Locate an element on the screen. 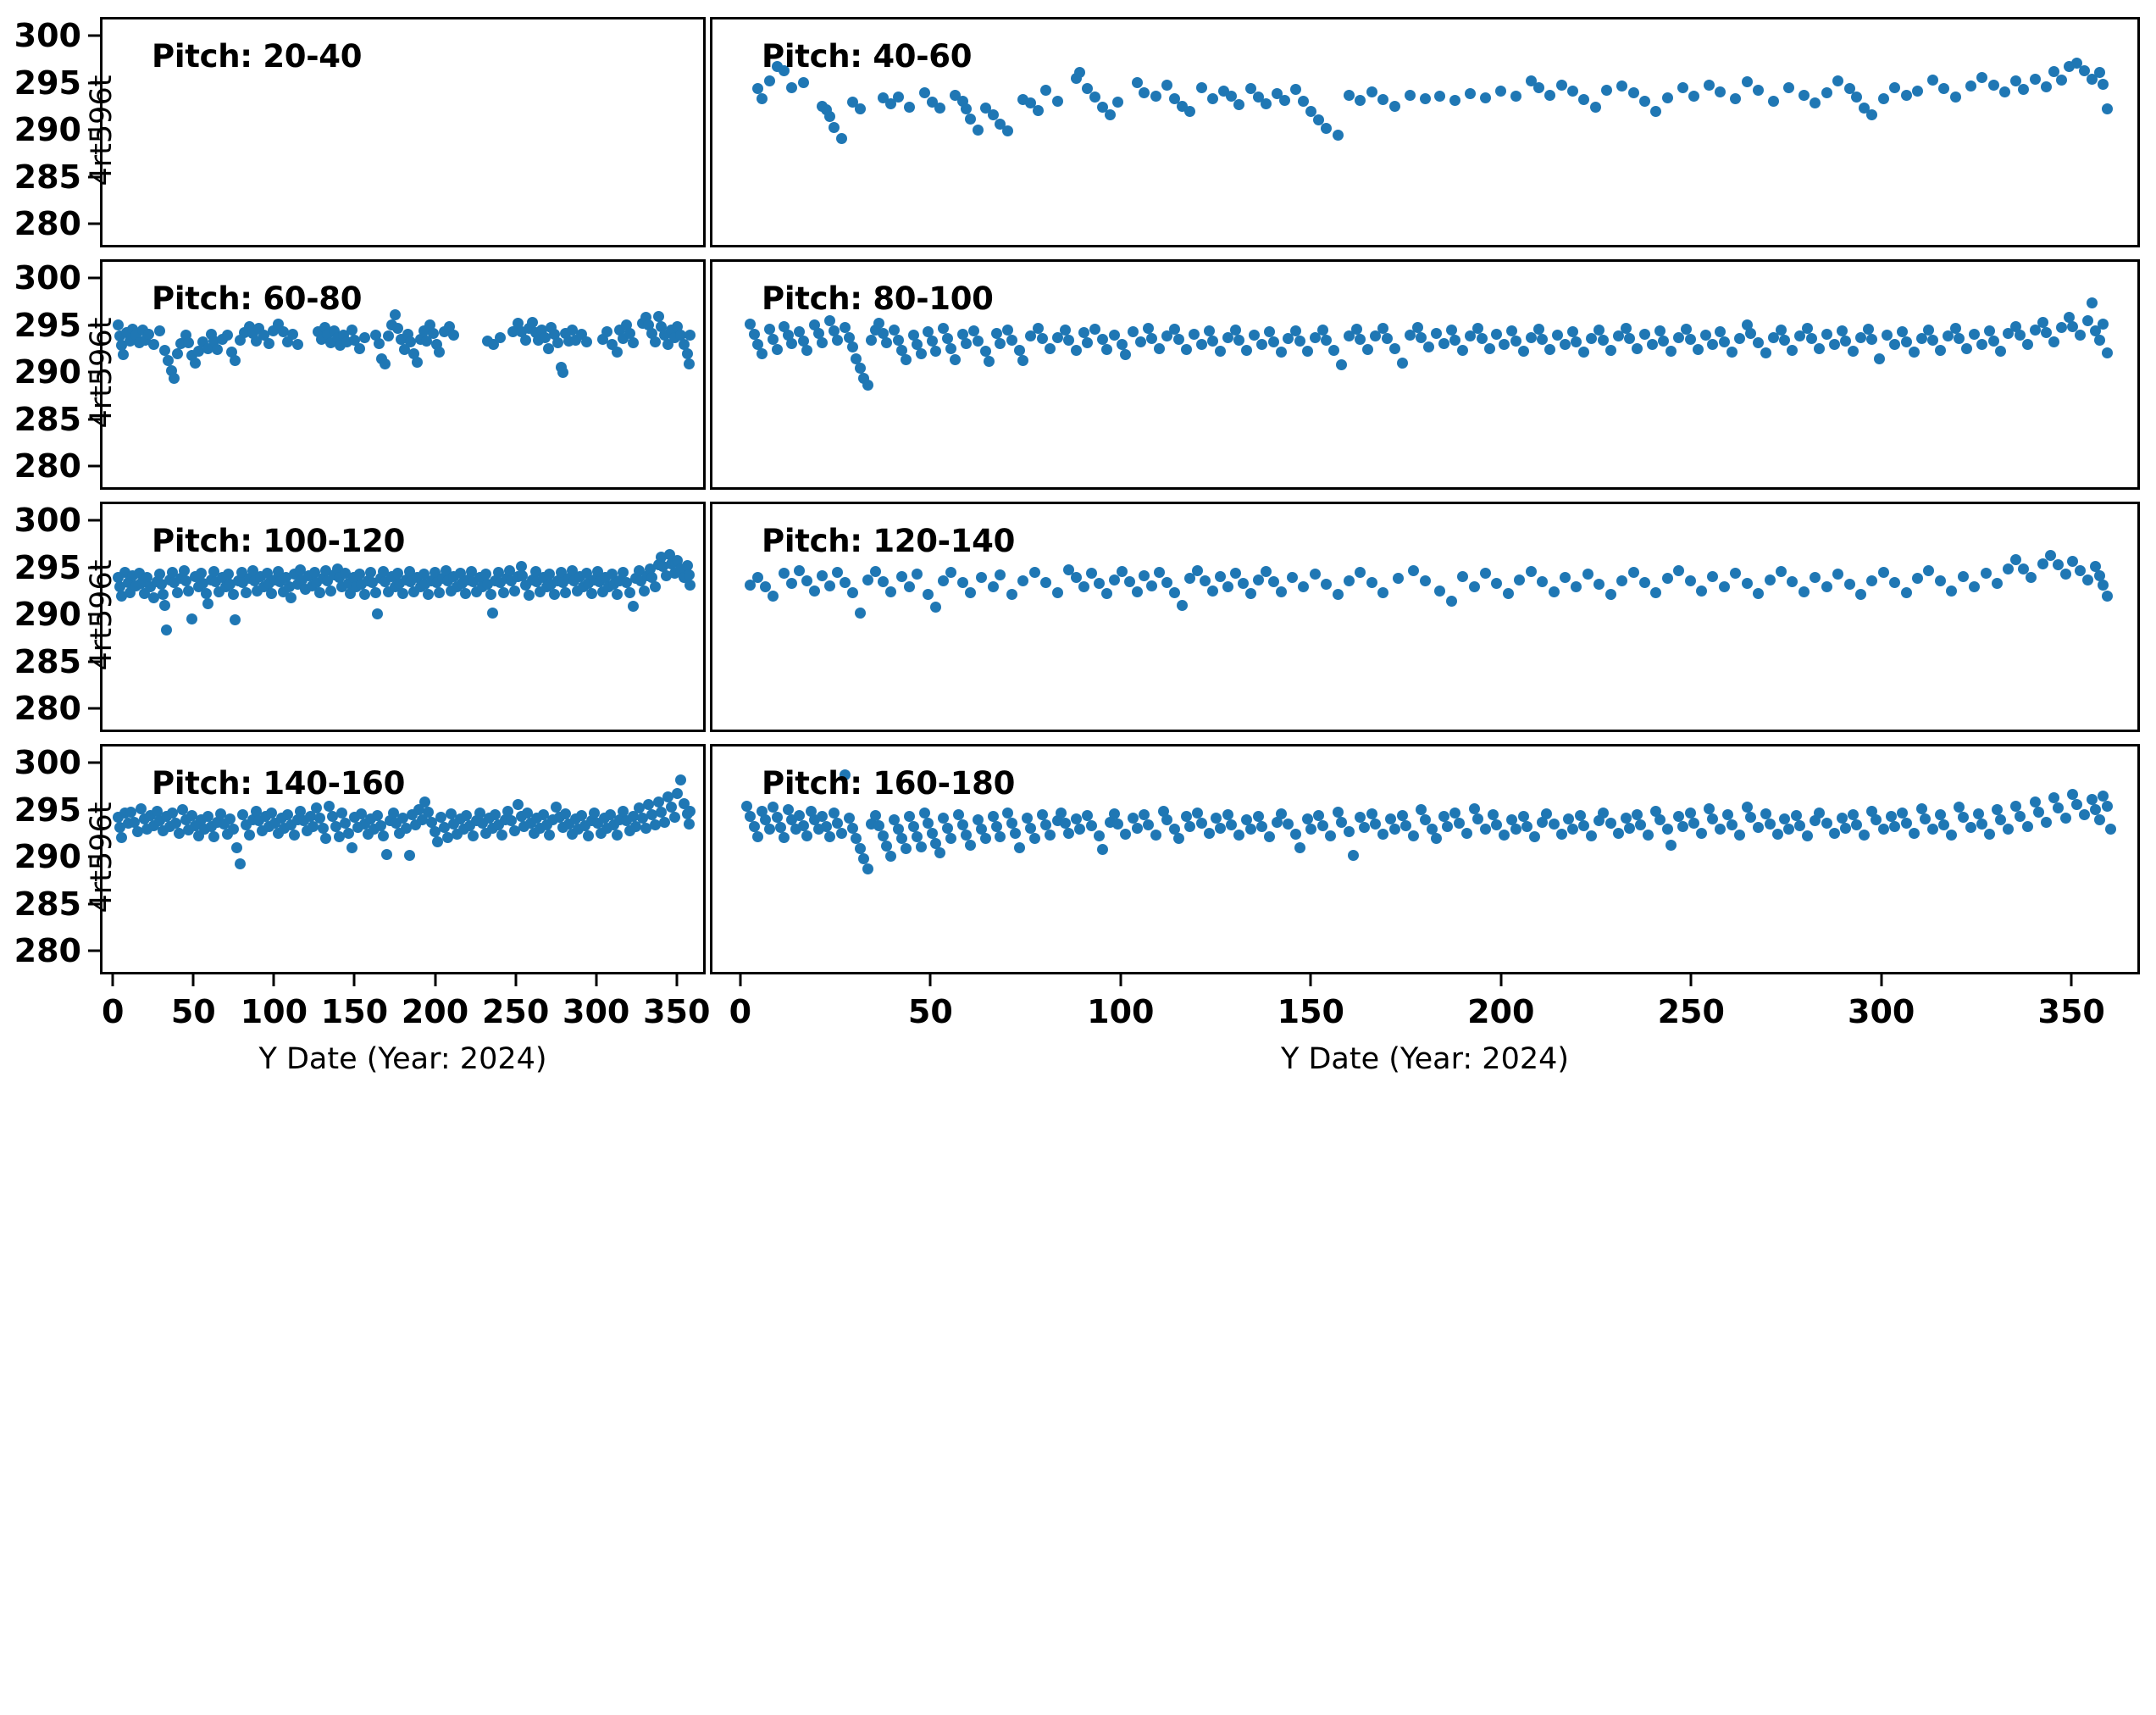 The width and height of the screenshot is (2156, 1715). panel-pitch-140-160: Pitch: 140-160 is located at coordinates (403, 859).